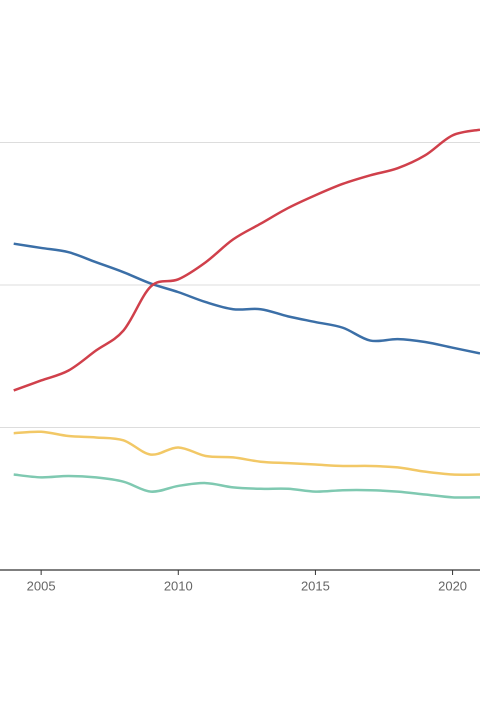  I want to click on x-tick-label: 2015, so click(315, 585).